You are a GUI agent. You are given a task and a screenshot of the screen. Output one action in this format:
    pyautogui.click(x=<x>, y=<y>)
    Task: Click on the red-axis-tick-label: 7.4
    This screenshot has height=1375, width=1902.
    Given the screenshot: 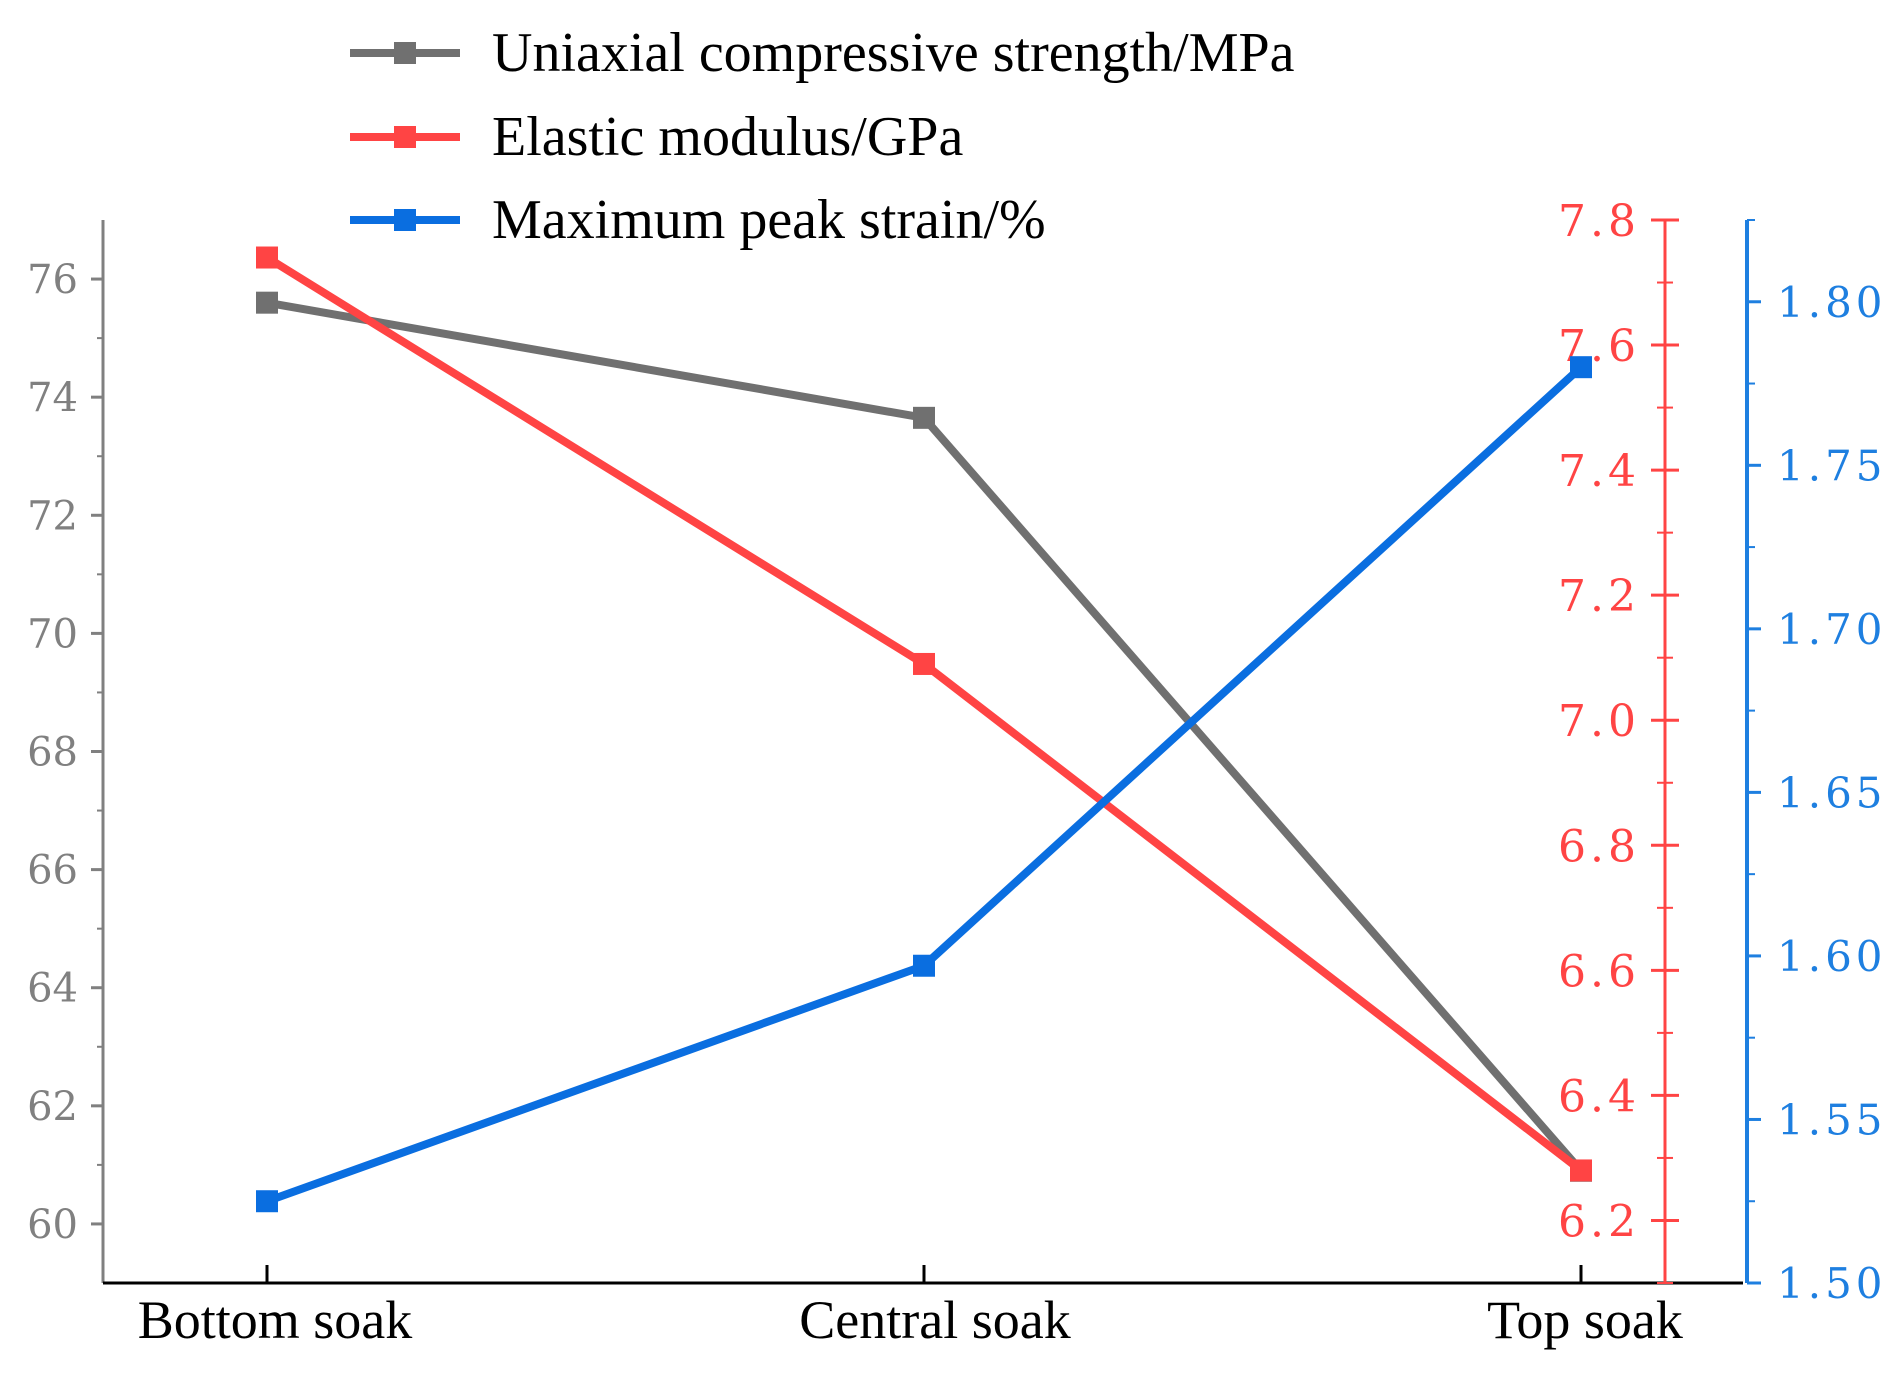 What is the action you would take?
    pyautogui.click(x=1599, y=471)
    